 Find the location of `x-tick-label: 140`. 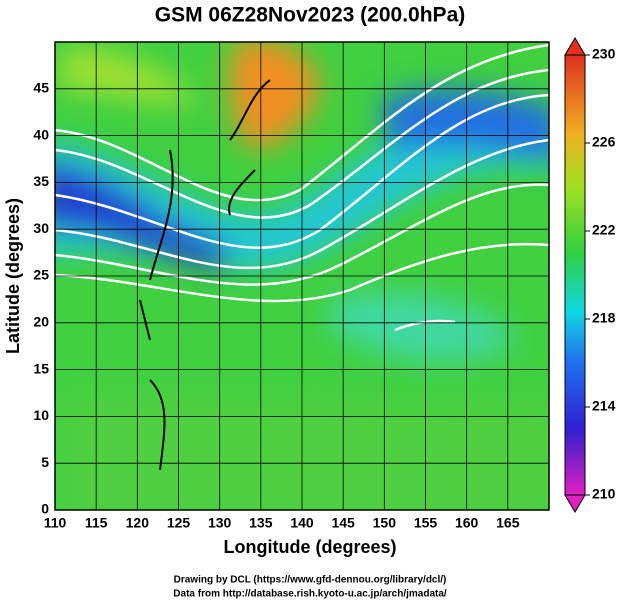

x-tick-label: 140 is located at coordinates (302, 523).